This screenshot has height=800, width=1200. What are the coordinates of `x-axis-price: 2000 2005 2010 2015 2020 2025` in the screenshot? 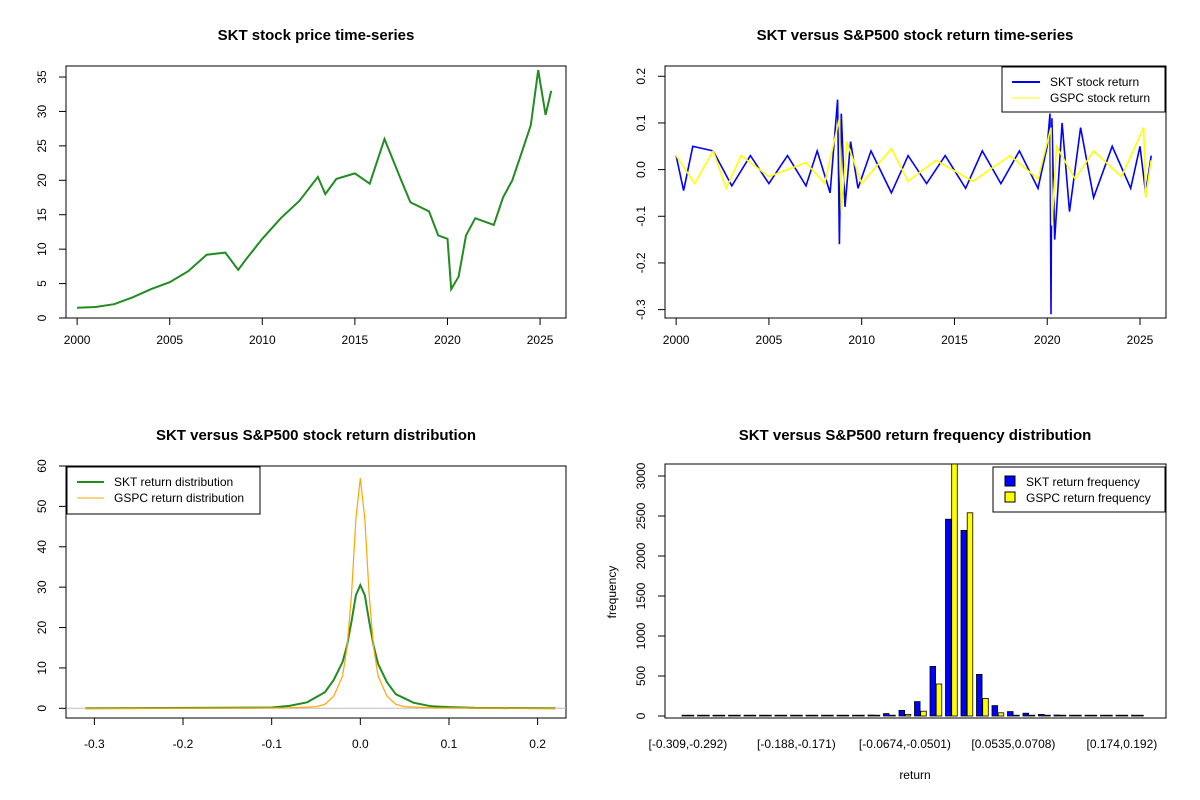 It's located at (309, 332).